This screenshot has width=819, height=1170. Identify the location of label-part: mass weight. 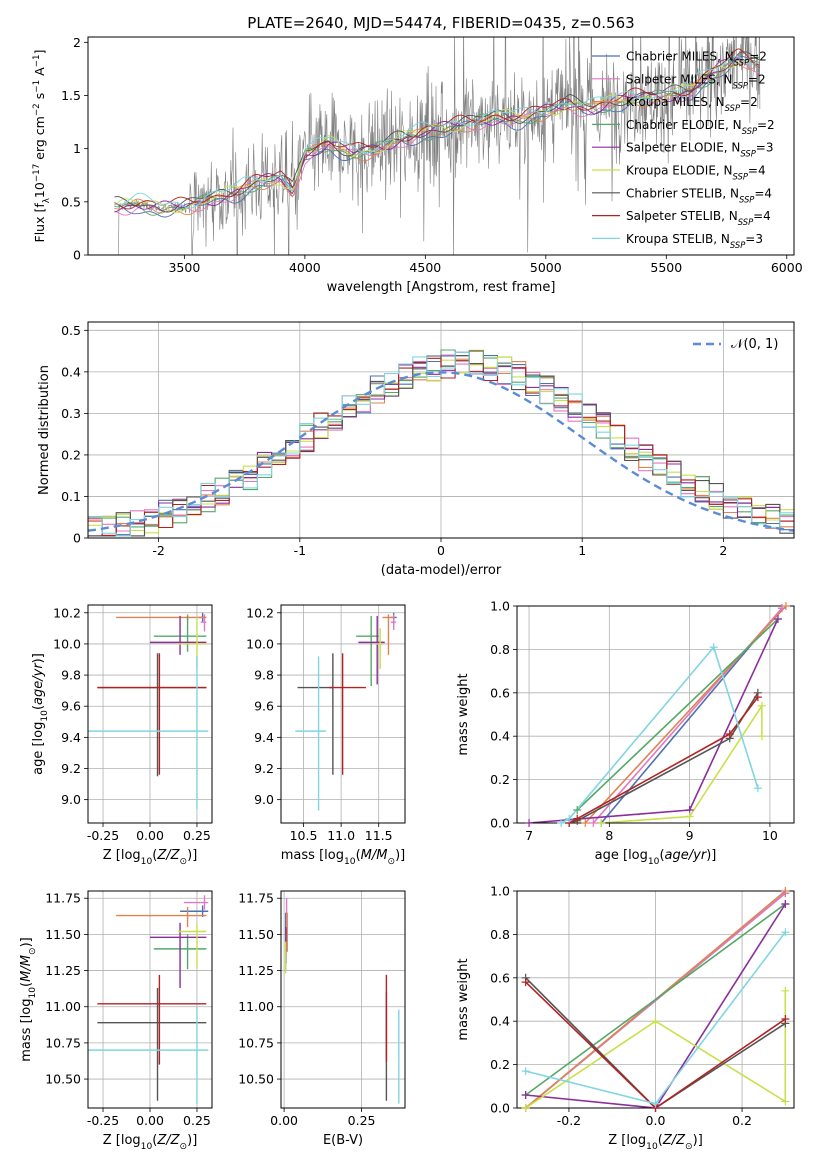
(463, 714).